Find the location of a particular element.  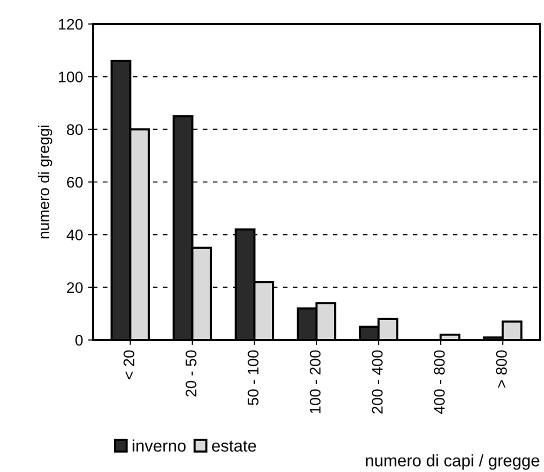

x-axis-title: numero di capi / gregge is located at coordinates (453, 462).